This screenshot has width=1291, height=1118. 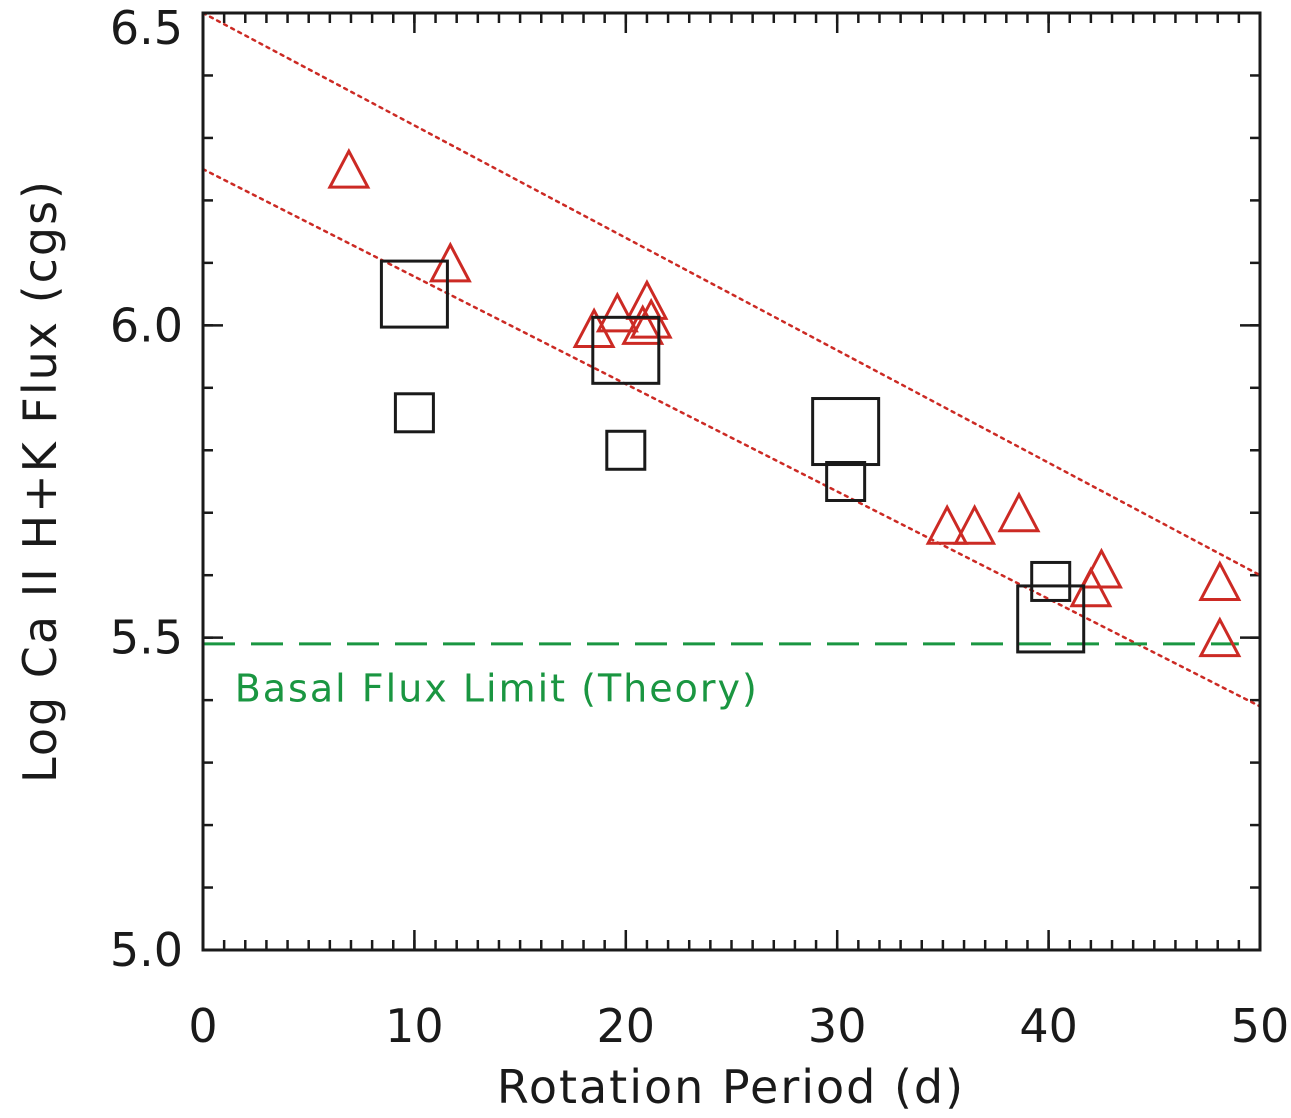 What do you see at coordinates (626, 1026) in the screenshot?
I see `x-tick-label: 20` at bounding box center [626, 1026].